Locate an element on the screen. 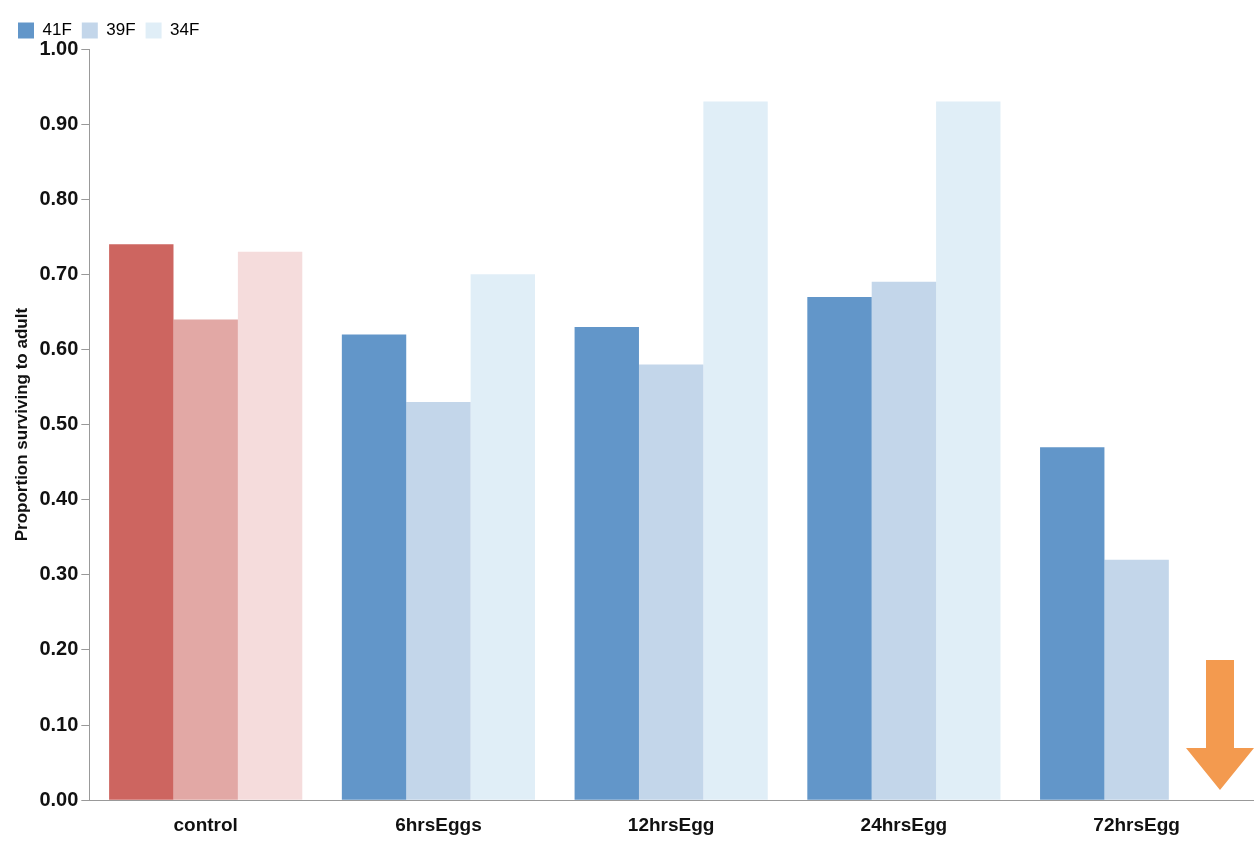 Image resolution: width=1259 pixels, height=857 pixels. y-tick-label: 0.90 is located at coordinates (59, 122).